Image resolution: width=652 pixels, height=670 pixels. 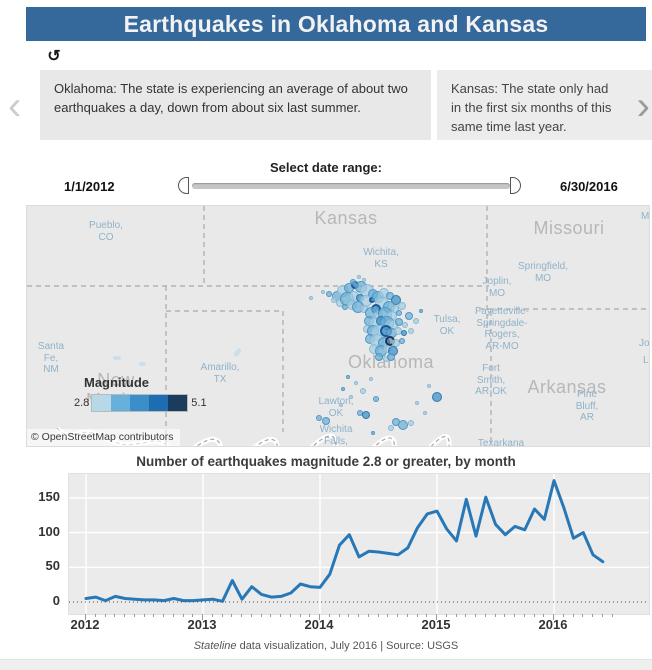 What do you see at coordinates (543, 272) in the screenshot?
I see `city-label: Springfield, MO` at bounding box center [543, 272].